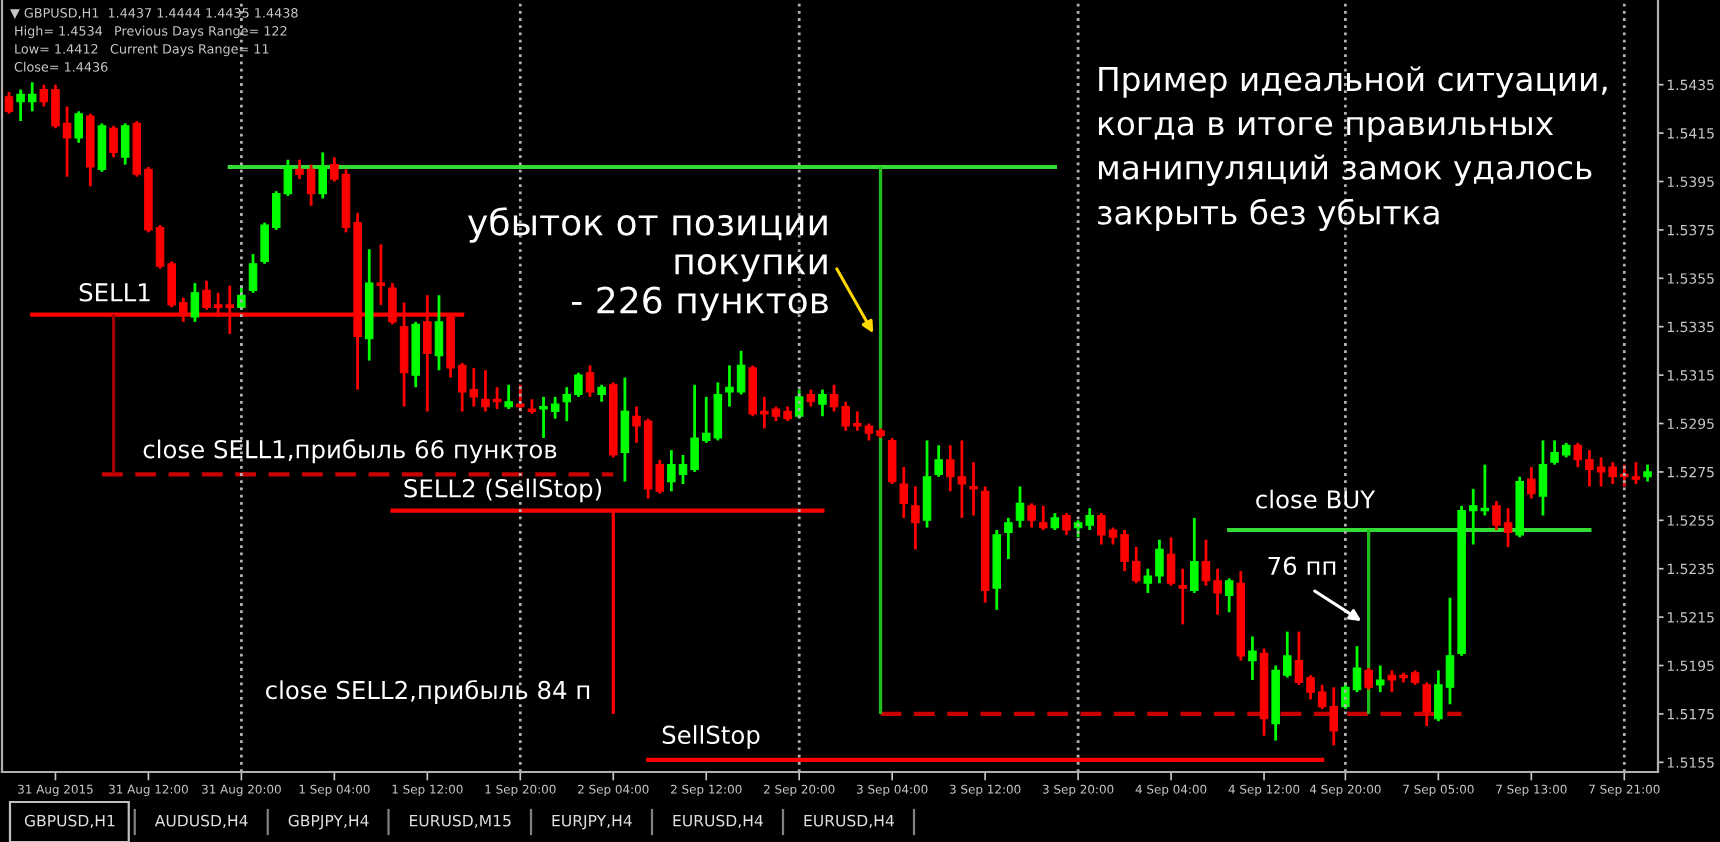 Image resolution: width=1720 pixels, height=842 pixels. I want to click on annotation: SellStop, so click(711, 737).